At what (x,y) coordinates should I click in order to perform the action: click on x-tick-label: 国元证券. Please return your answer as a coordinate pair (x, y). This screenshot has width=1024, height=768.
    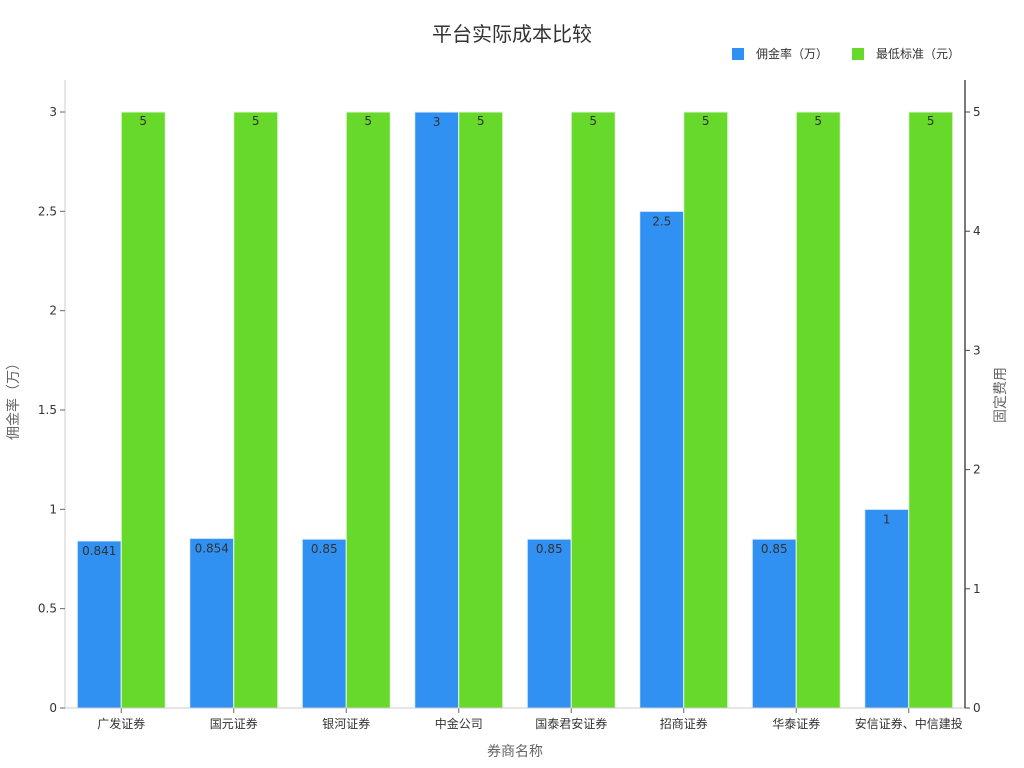
    Looking at the image, I should click on (234, 723).